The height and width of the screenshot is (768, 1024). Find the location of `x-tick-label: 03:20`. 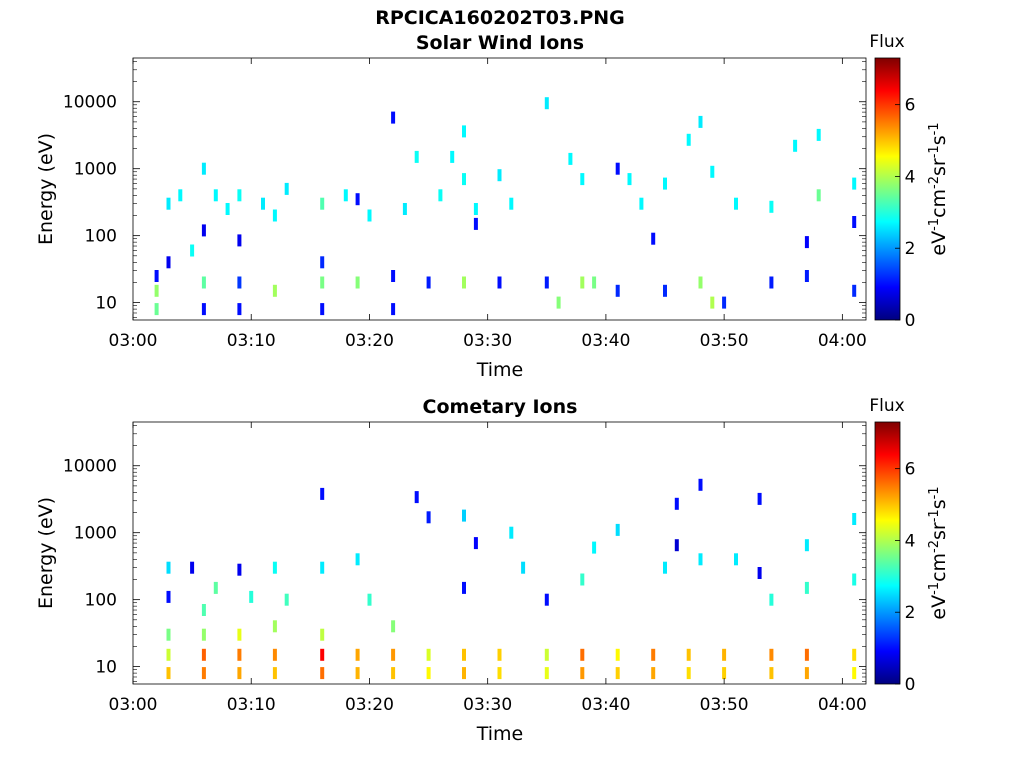

x-tick-label: 03:20 is located at coordinates (369, 705).